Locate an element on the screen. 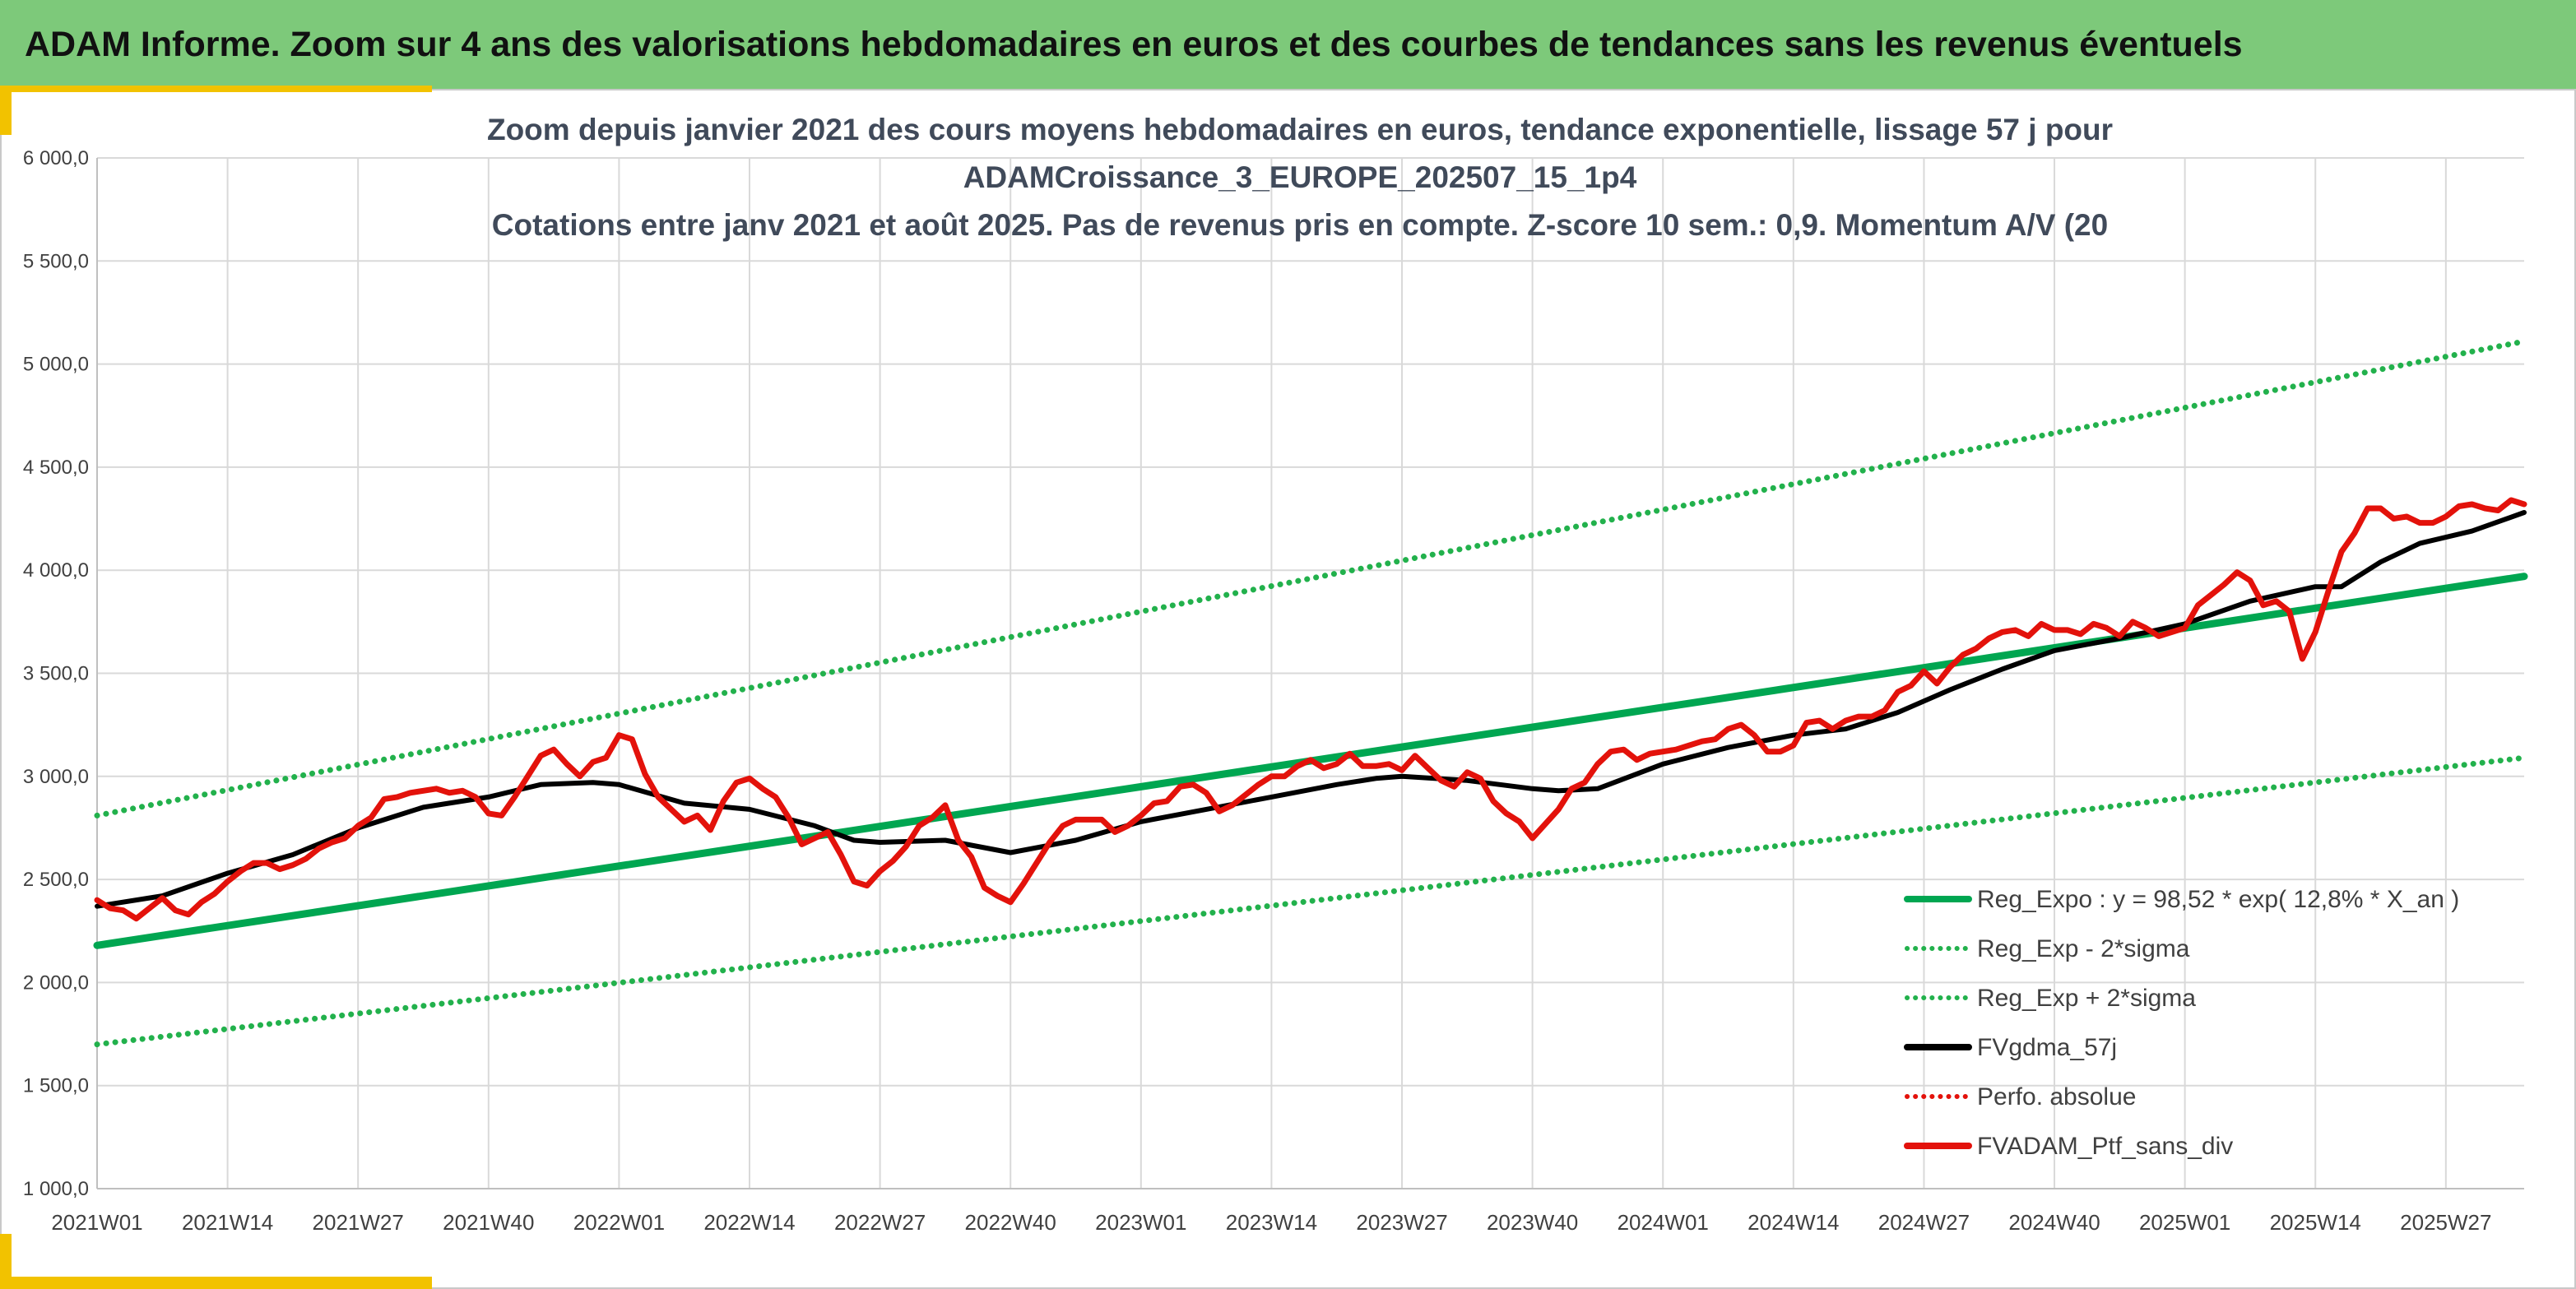 The height and width of the screenshot is (1289, 2576). x-tick-label: 2024W27 is located at coordinates (1924, 1222).